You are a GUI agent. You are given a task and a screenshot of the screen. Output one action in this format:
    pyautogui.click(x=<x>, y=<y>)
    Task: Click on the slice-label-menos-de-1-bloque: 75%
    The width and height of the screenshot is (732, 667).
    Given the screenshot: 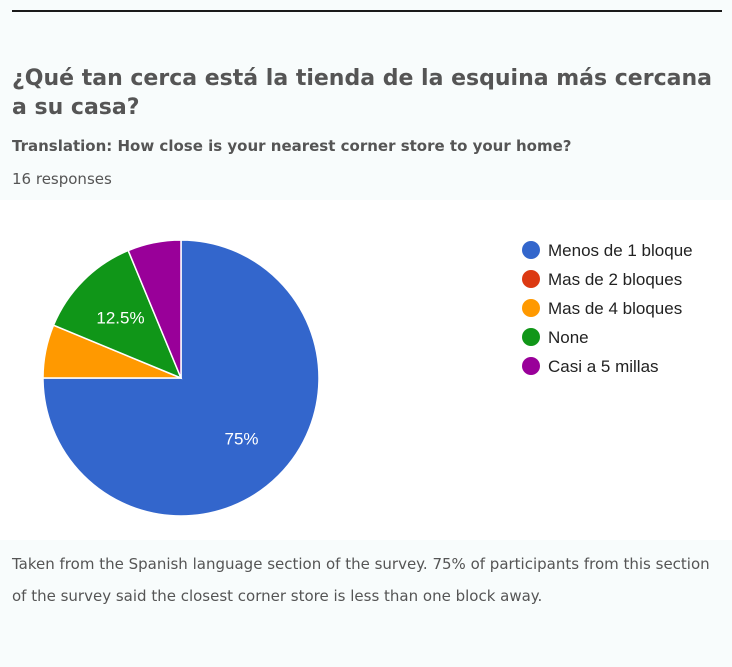 What is the action you would take?
    pyautogui.click(x=241, y=439)
    